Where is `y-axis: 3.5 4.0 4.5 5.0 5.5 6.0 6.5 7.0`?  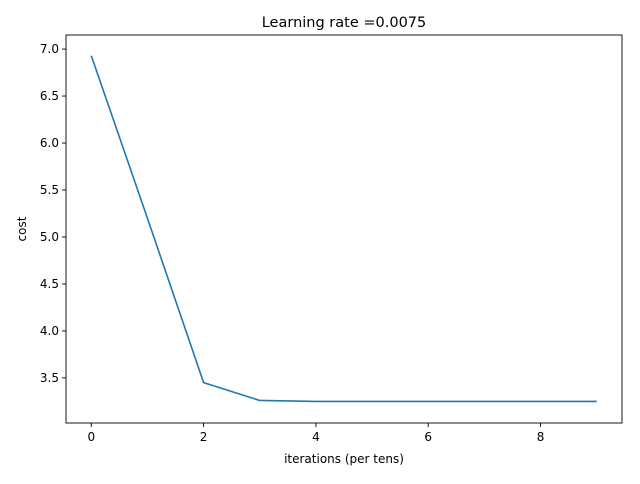
y-axis: 3.5 4.0 4.5 5.0 5.5 6.0 6.5 7.0 is located at coordinates (53, 213).